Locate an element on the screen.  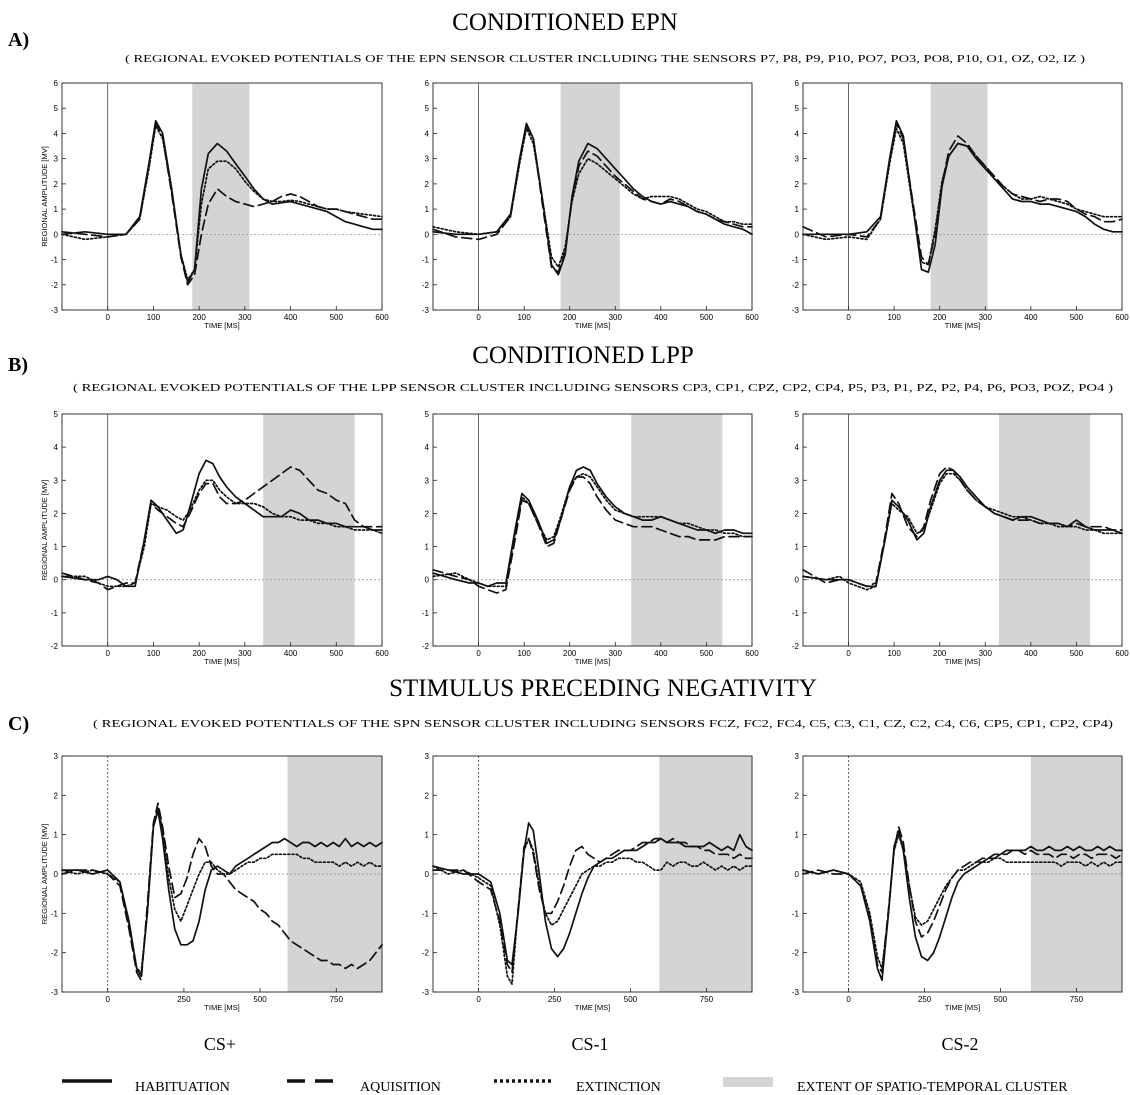
chart-panel-6: 0 100 200 300 400 500 600 -2 -1 0 1 2 3 4 5 TIME [MS] is located at coordinates (960, 538).